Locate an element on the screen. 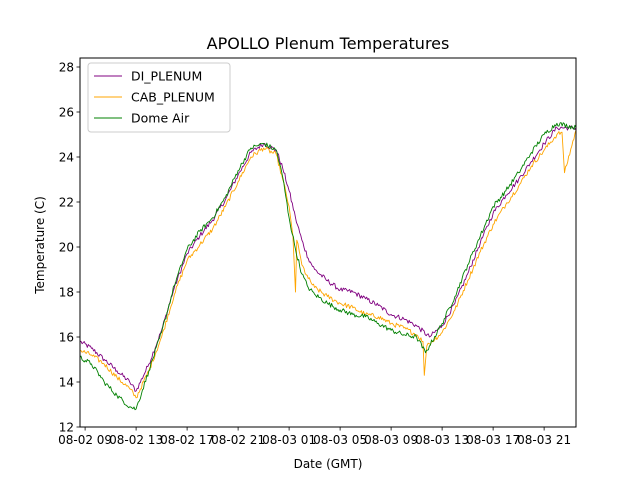 This screenshot has height=480, width=640. y-axis: 12 14 16 18 20 22 24 26 28 is located at coordinates (69, 248).